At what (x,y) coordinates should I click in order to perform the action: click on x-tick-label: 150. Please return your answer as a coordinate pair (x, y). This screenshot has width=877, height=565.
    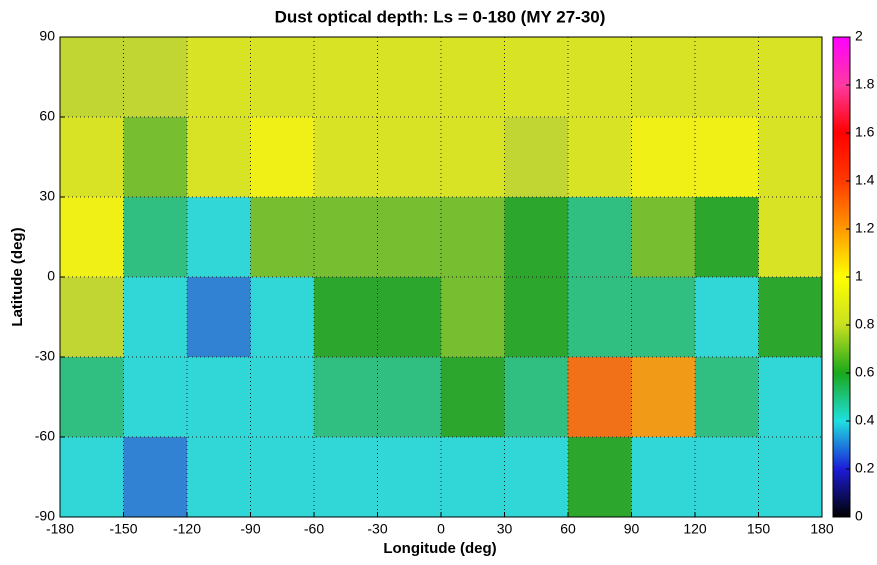
    Looking at the image, I should click on (759, 529).